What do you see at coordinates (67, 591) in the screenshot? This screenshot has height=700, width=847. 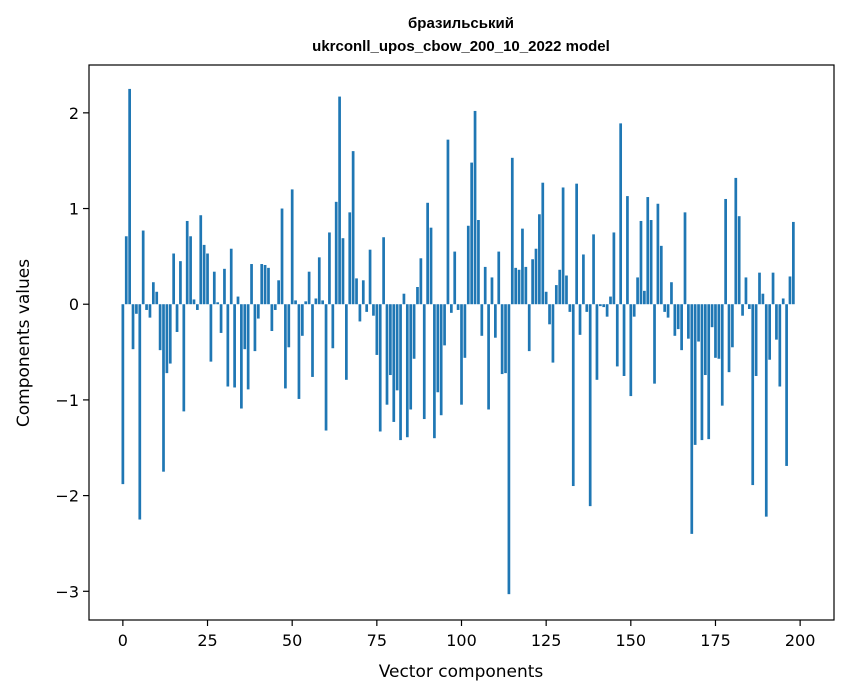 I see `y-tick-label: −3` at bounding box center [67, 591].